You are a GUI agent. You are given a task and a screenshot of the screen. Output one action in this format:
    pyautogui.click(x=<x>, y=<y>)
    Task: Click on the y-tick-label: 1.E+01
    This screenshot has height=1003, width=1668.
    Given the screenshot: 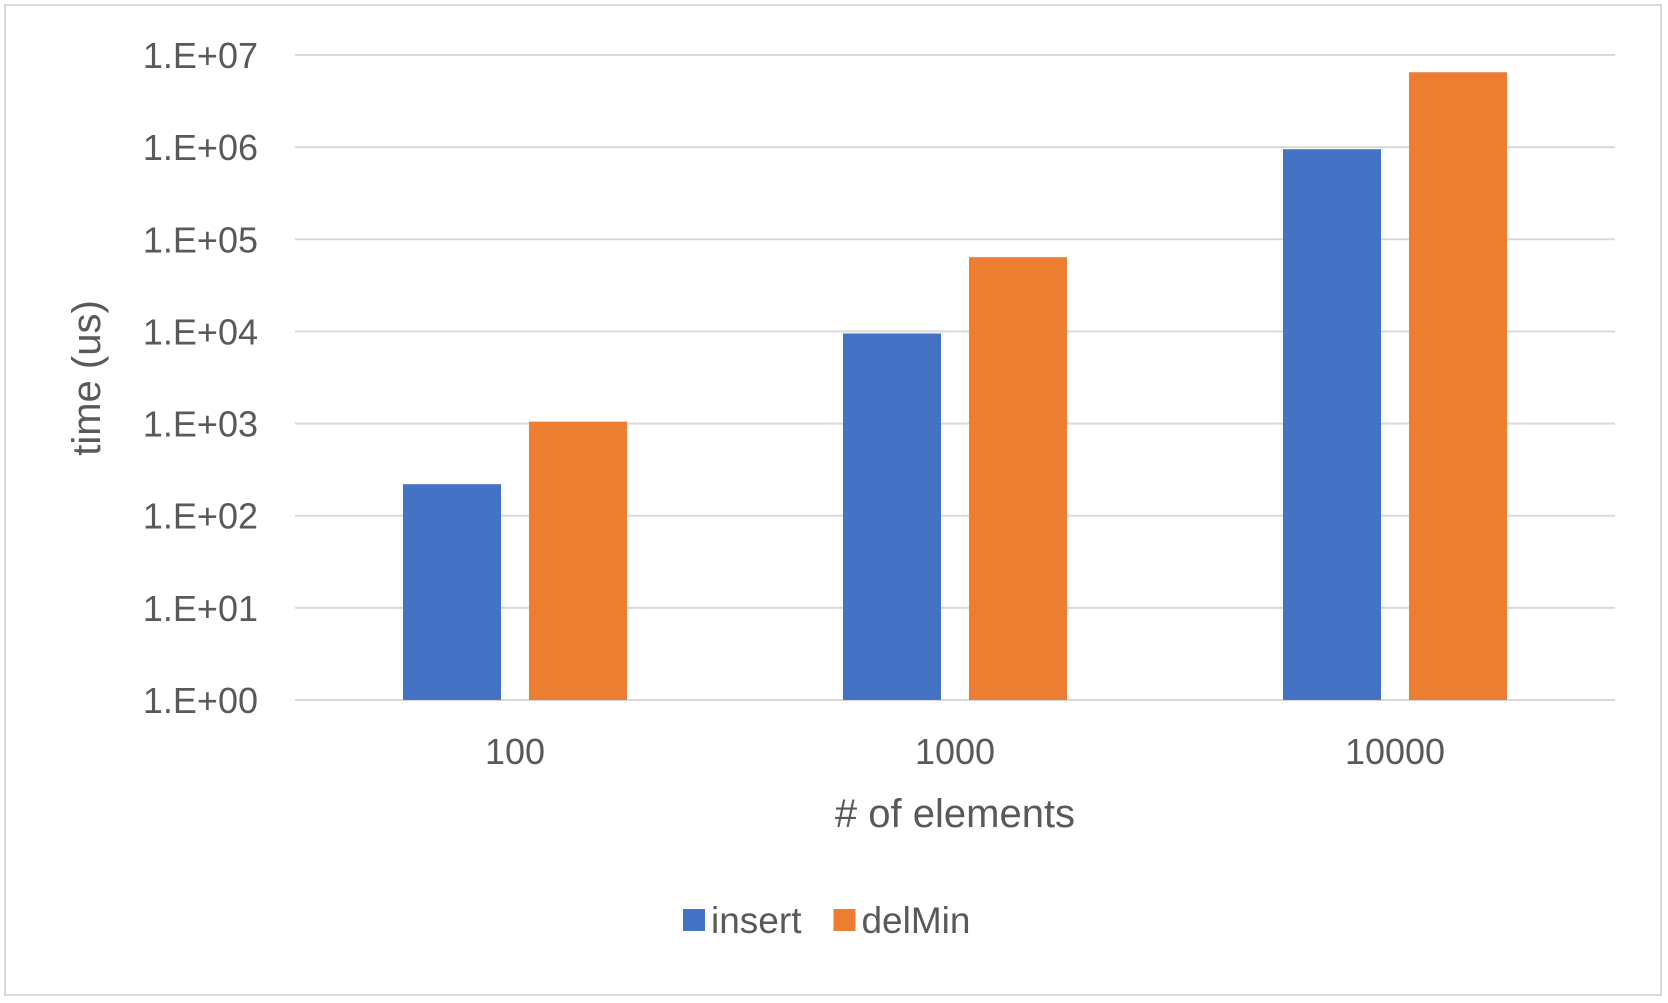 What is the action you would take?
    pyautogui.click(x=200, y=608)
    